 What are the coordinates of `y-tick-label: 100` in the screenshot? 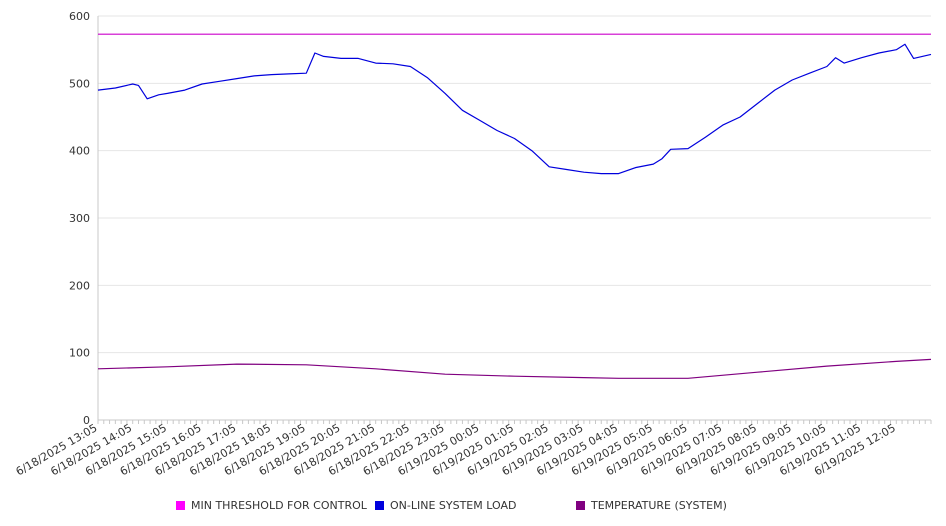 It's located at (79, 353).